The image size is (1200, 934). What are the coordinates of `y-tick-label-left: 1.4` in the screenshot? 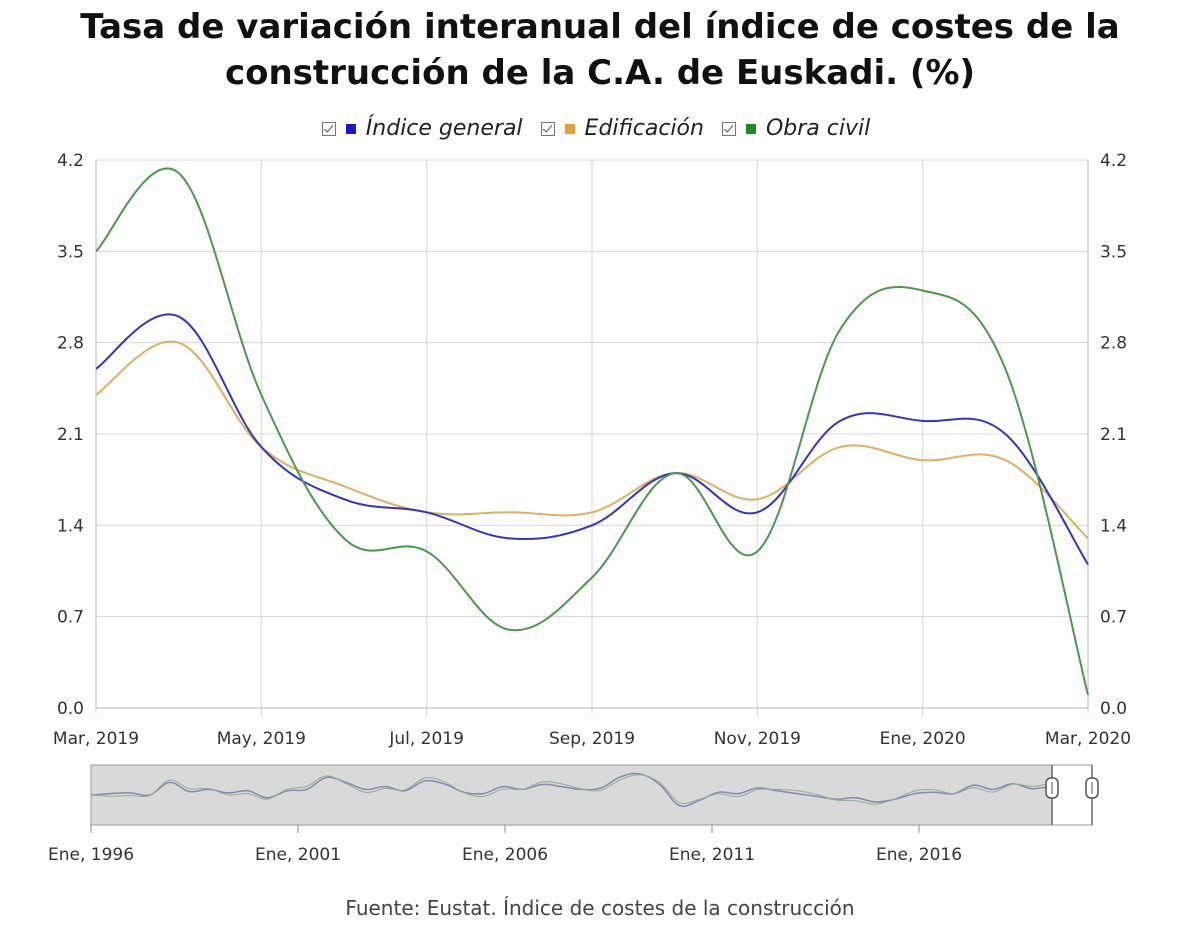 It's located at (70, 526).